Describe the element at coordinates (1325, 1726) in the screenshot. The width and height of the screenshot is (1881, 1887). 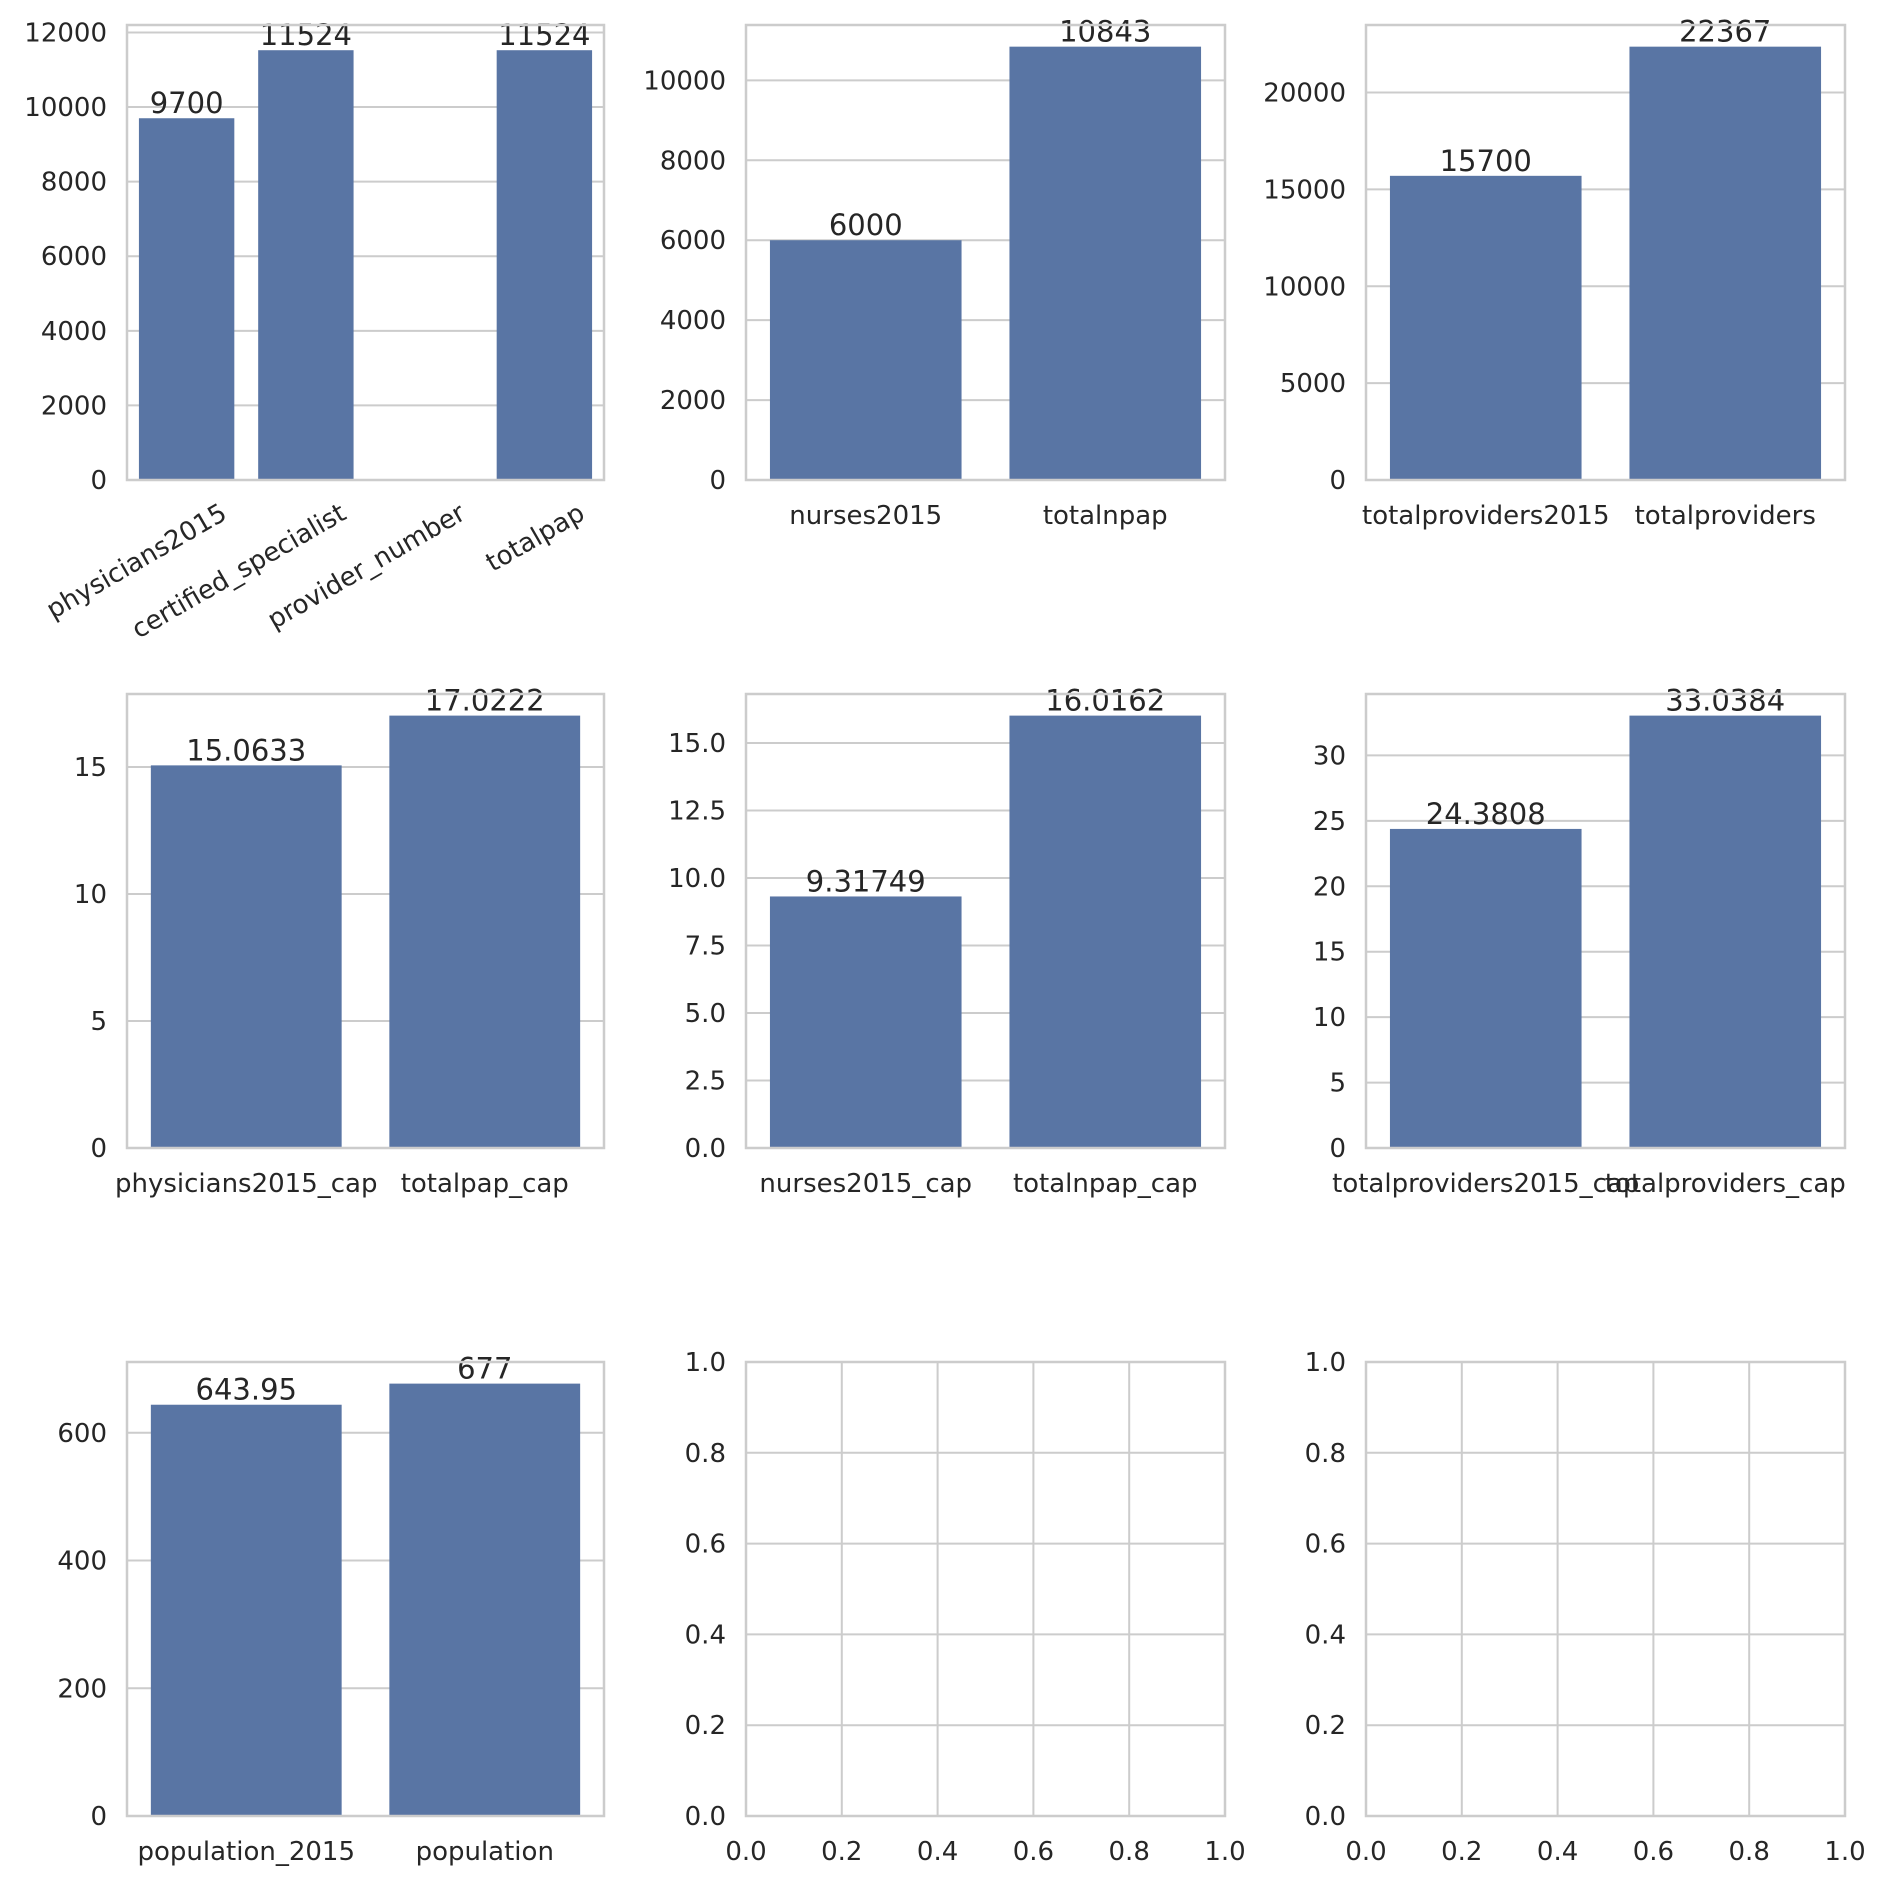
I see `y-tick-label: 0.2` at that location.